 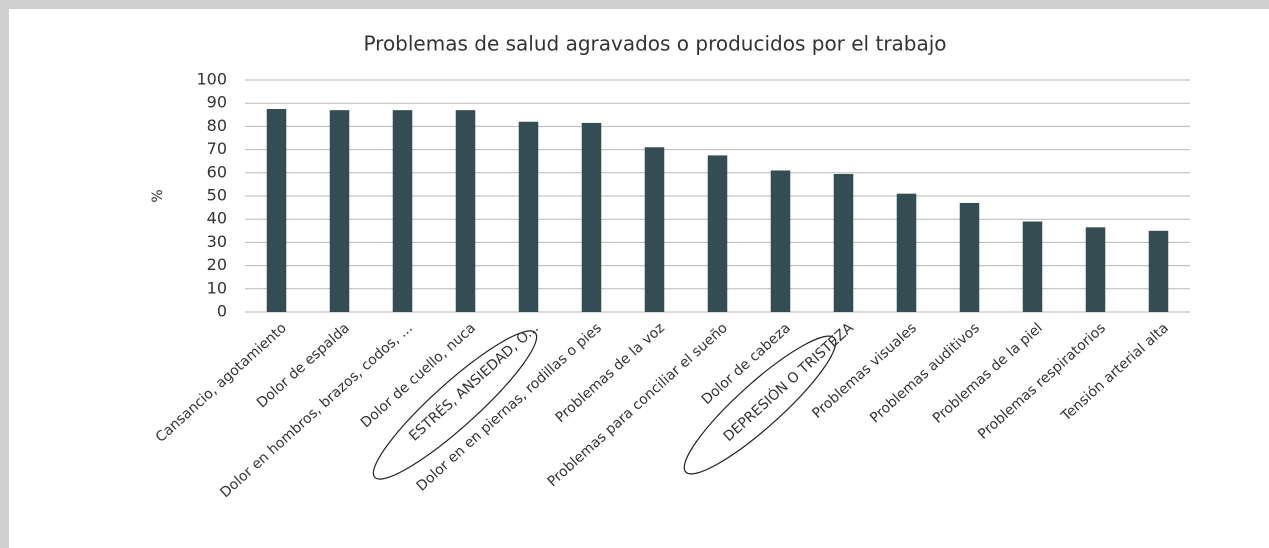 I want to click on y-tick-label: 10, so click(x=217, y=287).